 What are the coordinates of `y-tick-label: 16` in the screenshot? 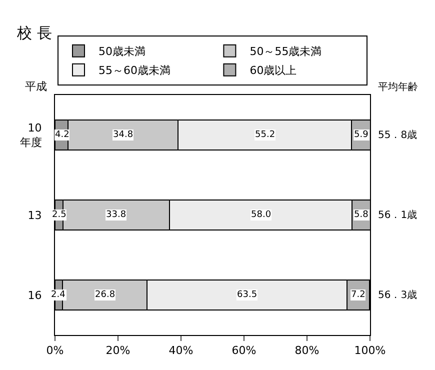 It's located at (35, 295).